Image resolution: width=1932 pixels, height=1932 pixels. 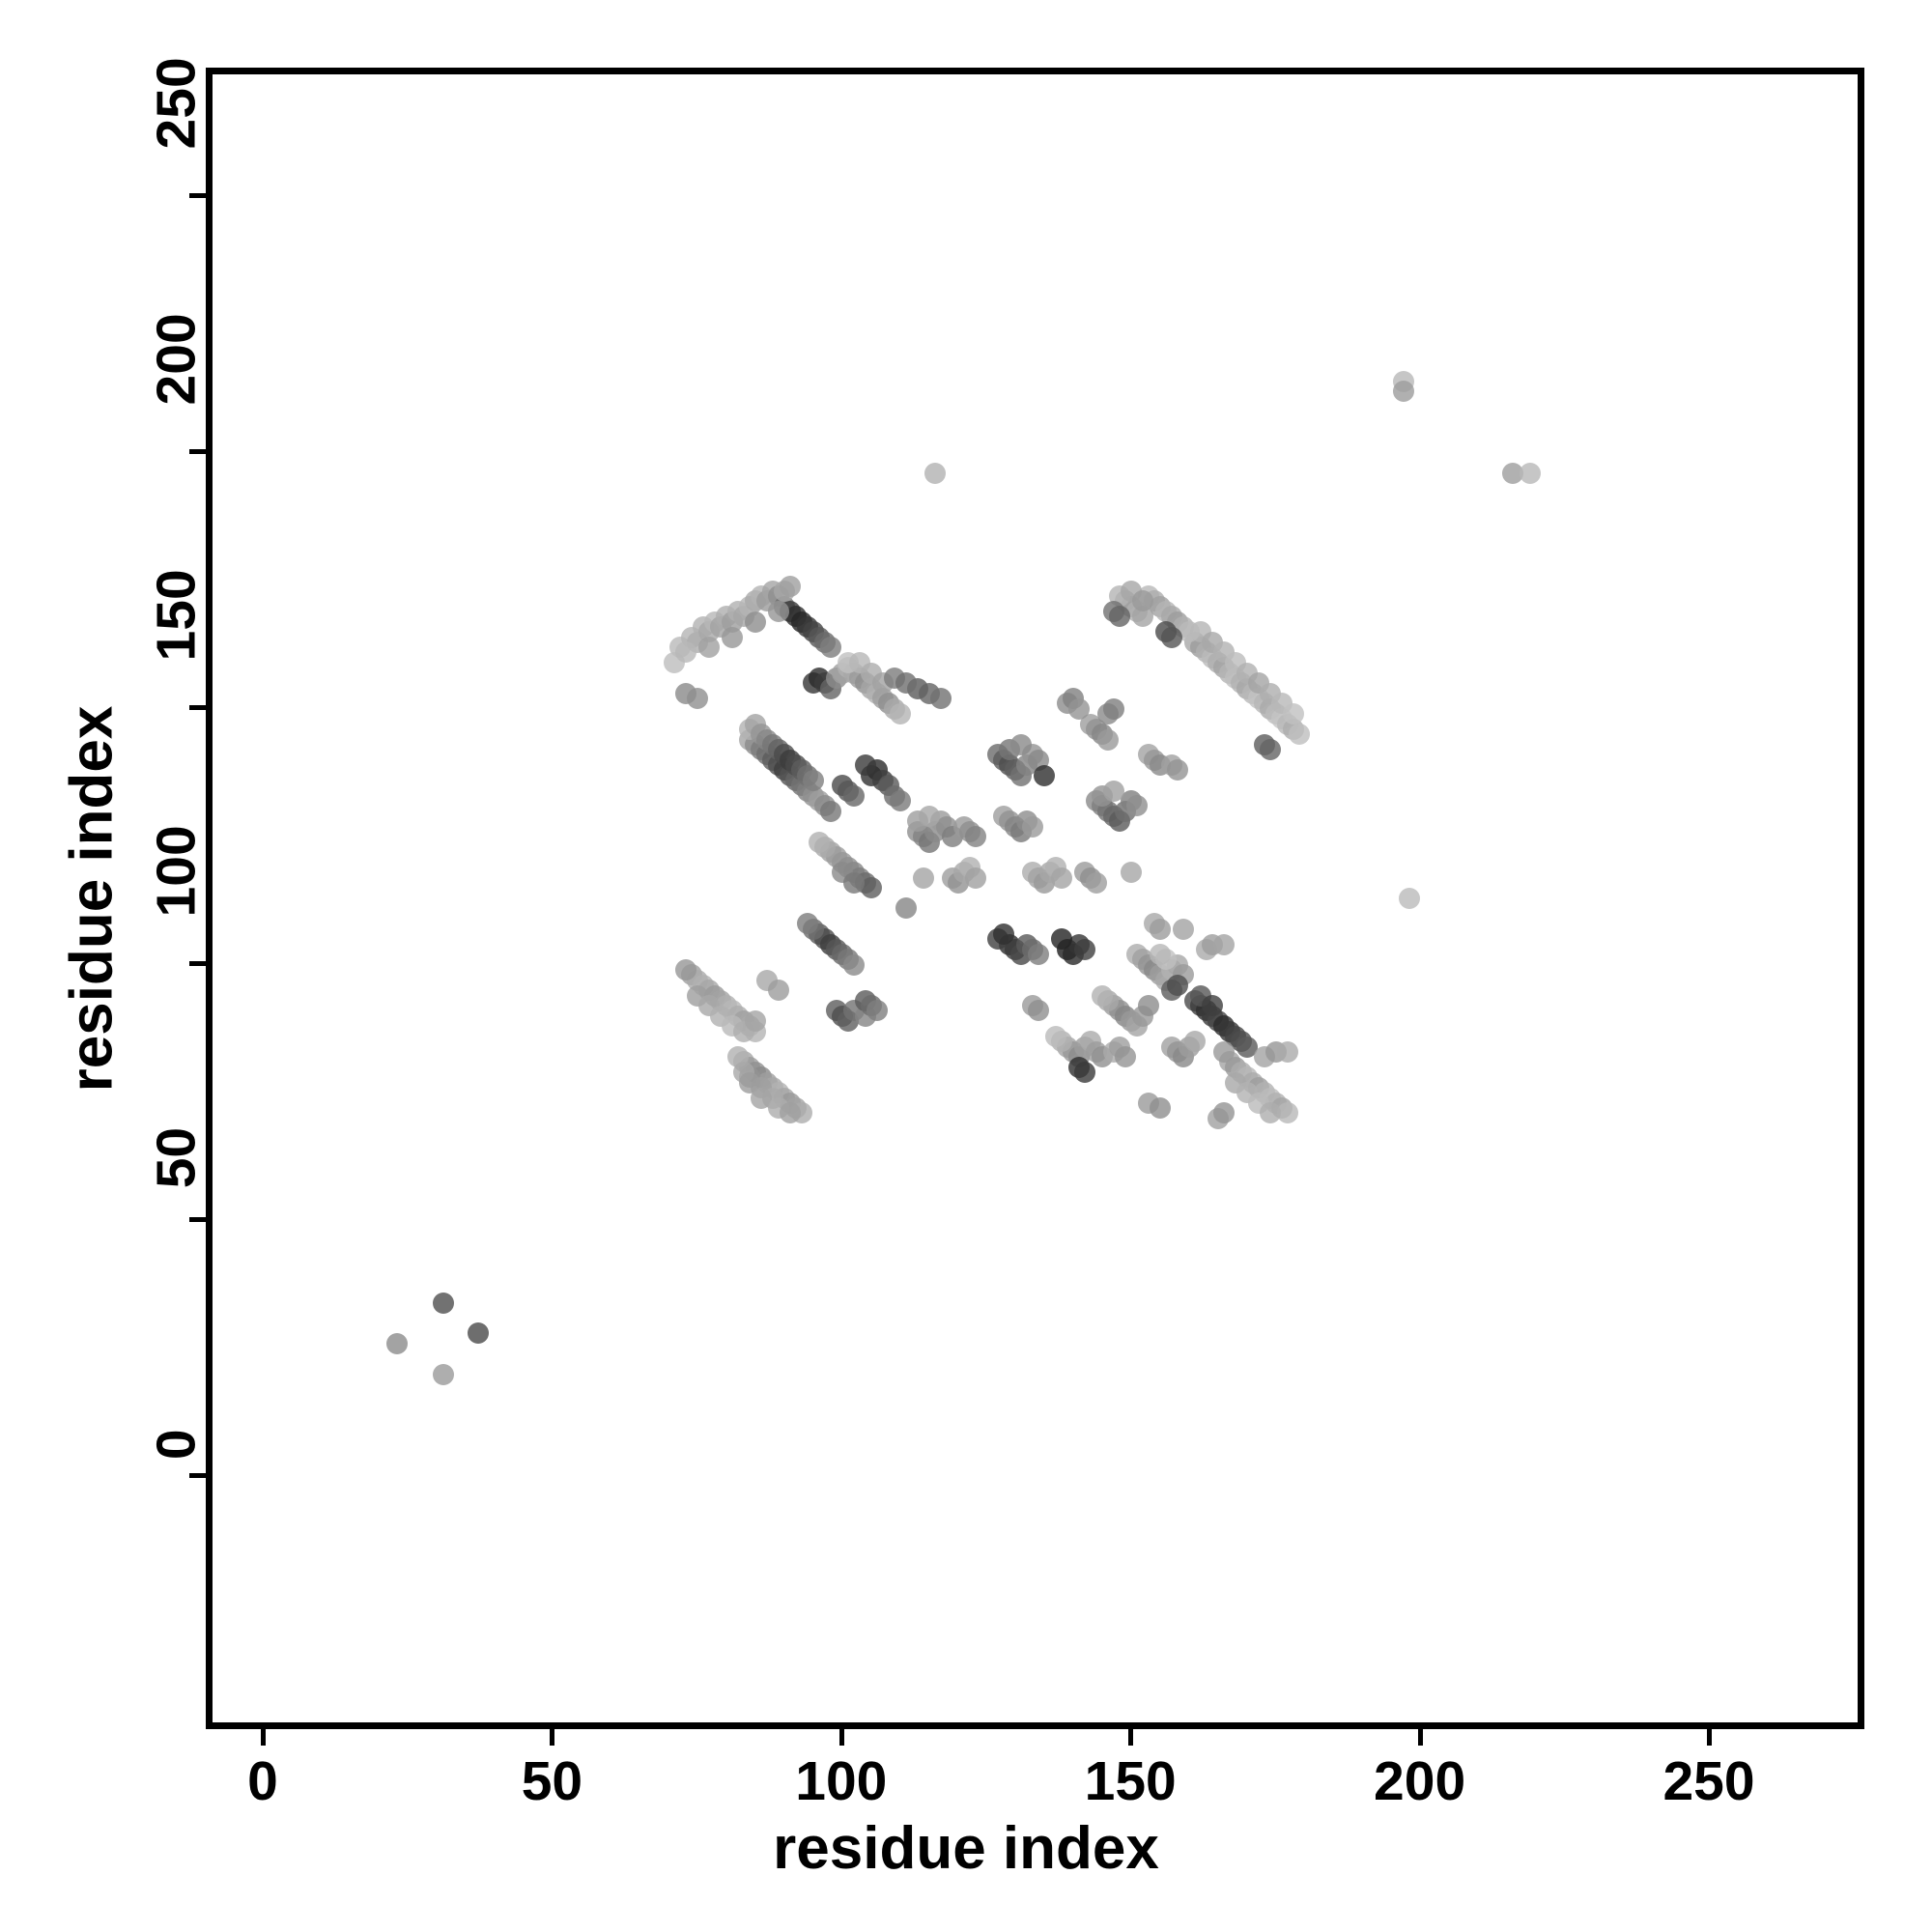 What do you see at coordinates (1420, 1781) in the screenshot?
I see `x-tick-label: 200` at bounding box center [1420, 1781].